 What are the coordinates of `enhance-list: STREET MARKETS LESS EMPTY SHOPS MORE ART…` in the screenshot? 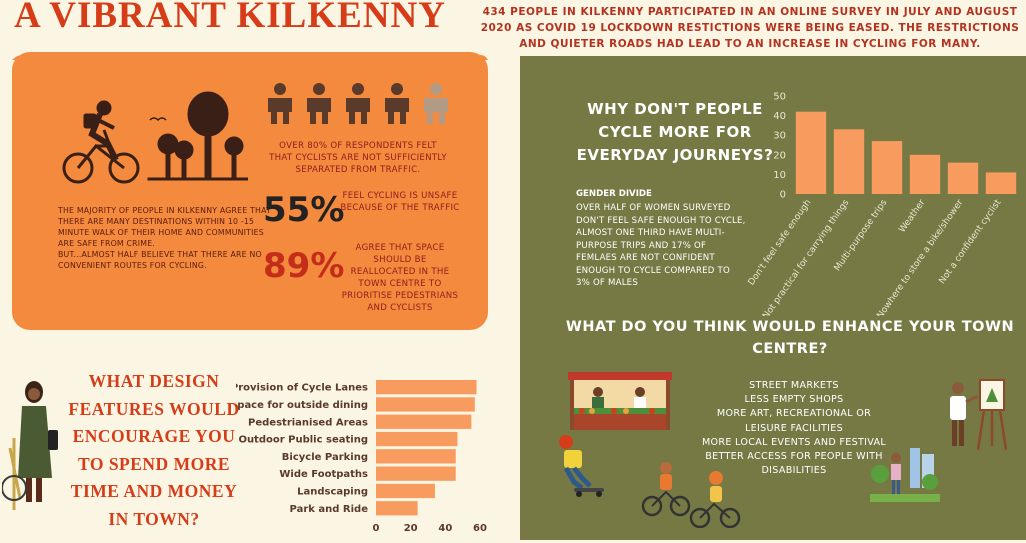 It's located at (794, 428).